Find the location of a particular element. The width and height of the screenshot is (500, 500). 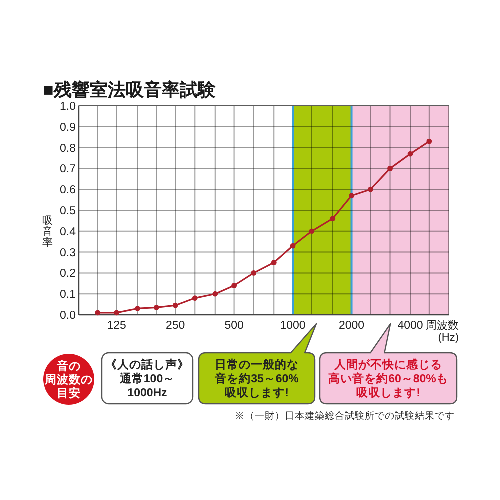

x-axis-title: 周波数 (Hz) is located at coordinates (442, 331).